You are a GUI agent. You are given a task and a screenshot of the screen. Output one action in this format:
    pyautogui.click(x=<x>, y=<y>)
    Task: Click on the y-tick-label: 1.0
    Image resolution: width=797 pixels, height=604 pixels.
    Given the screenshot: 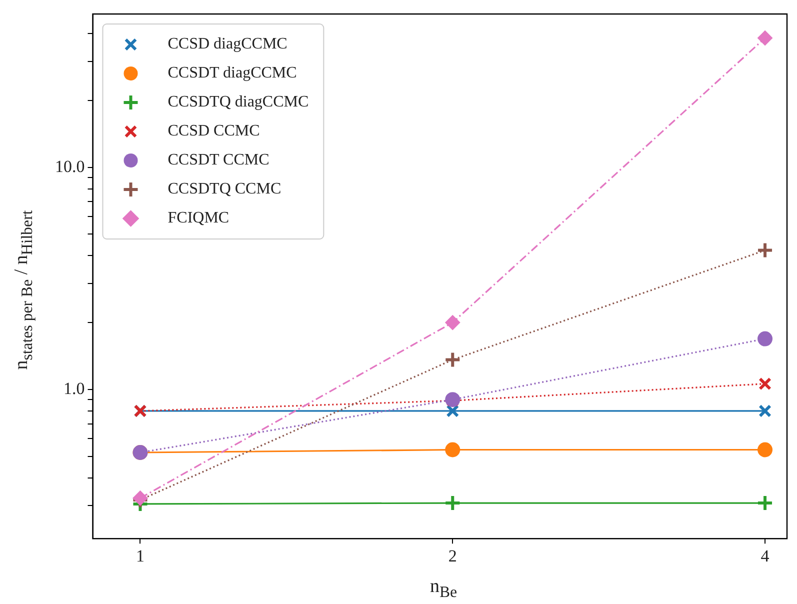 What is the action you would take?
    pyautogui.click(x=74, y=388)
    